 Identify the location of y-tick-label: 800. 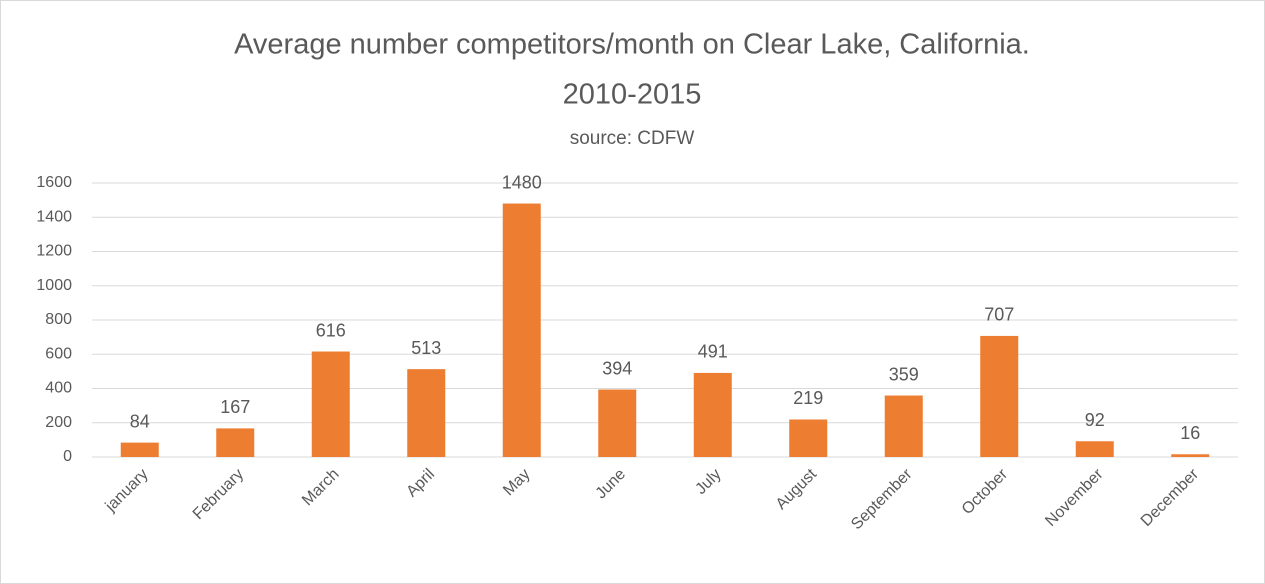
(58, 319).